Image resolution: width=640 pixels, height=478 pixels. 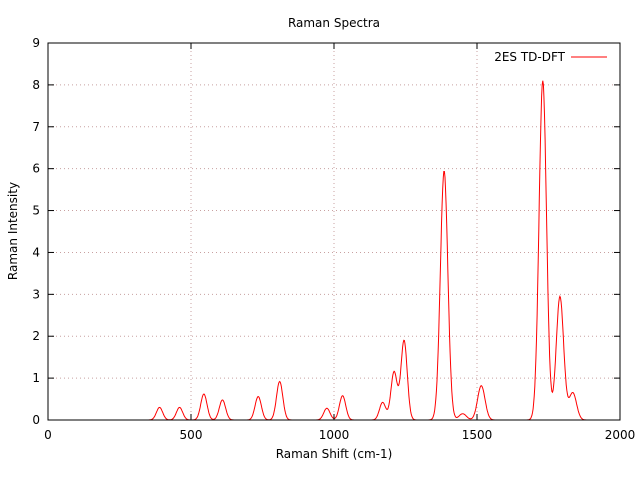 What do you see at coordinates (36, 336) in the screenshot?
I see `y-tick-label: 2` at bounding box center [36, 336].